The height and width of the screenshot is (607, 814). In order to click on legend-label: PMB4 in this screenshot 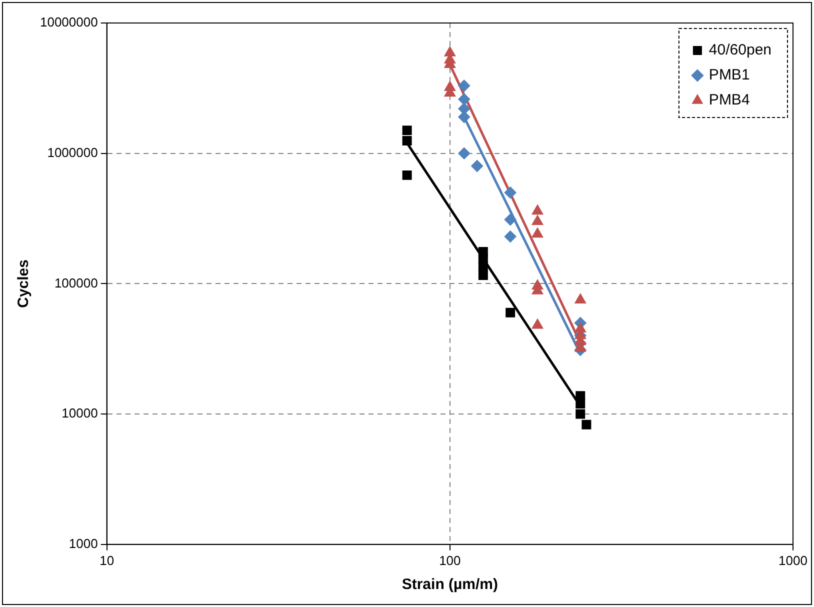, I will do `click(729, 100)`.